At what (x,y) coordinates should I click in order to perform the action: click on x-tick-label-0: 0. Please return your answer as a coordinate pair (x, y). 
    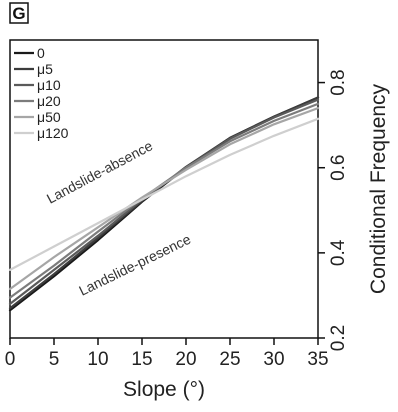
    Looking at the image, I should click on (10, 359).